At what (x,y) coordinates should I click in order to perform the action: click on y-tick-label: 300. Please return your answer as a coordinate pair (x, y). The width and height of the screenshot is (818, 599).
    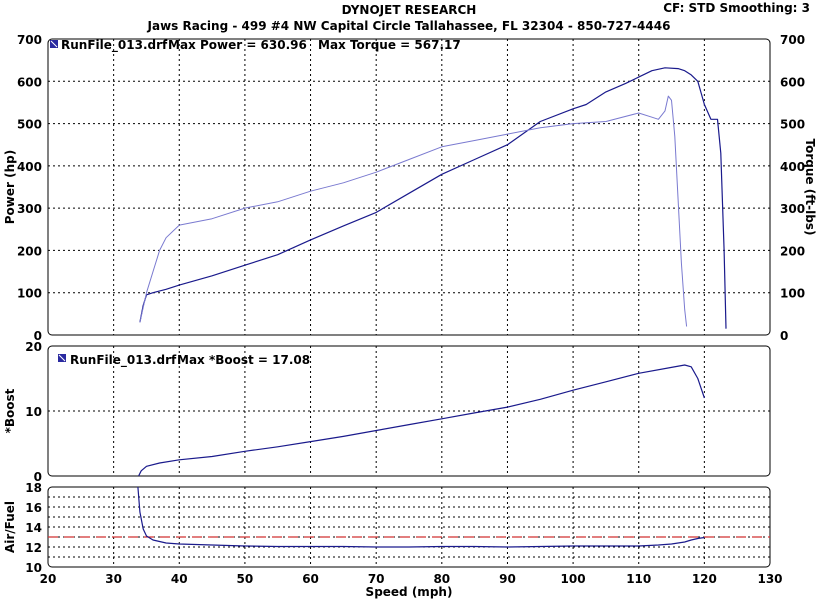
    Looking at the image, I should click on (29, 209).